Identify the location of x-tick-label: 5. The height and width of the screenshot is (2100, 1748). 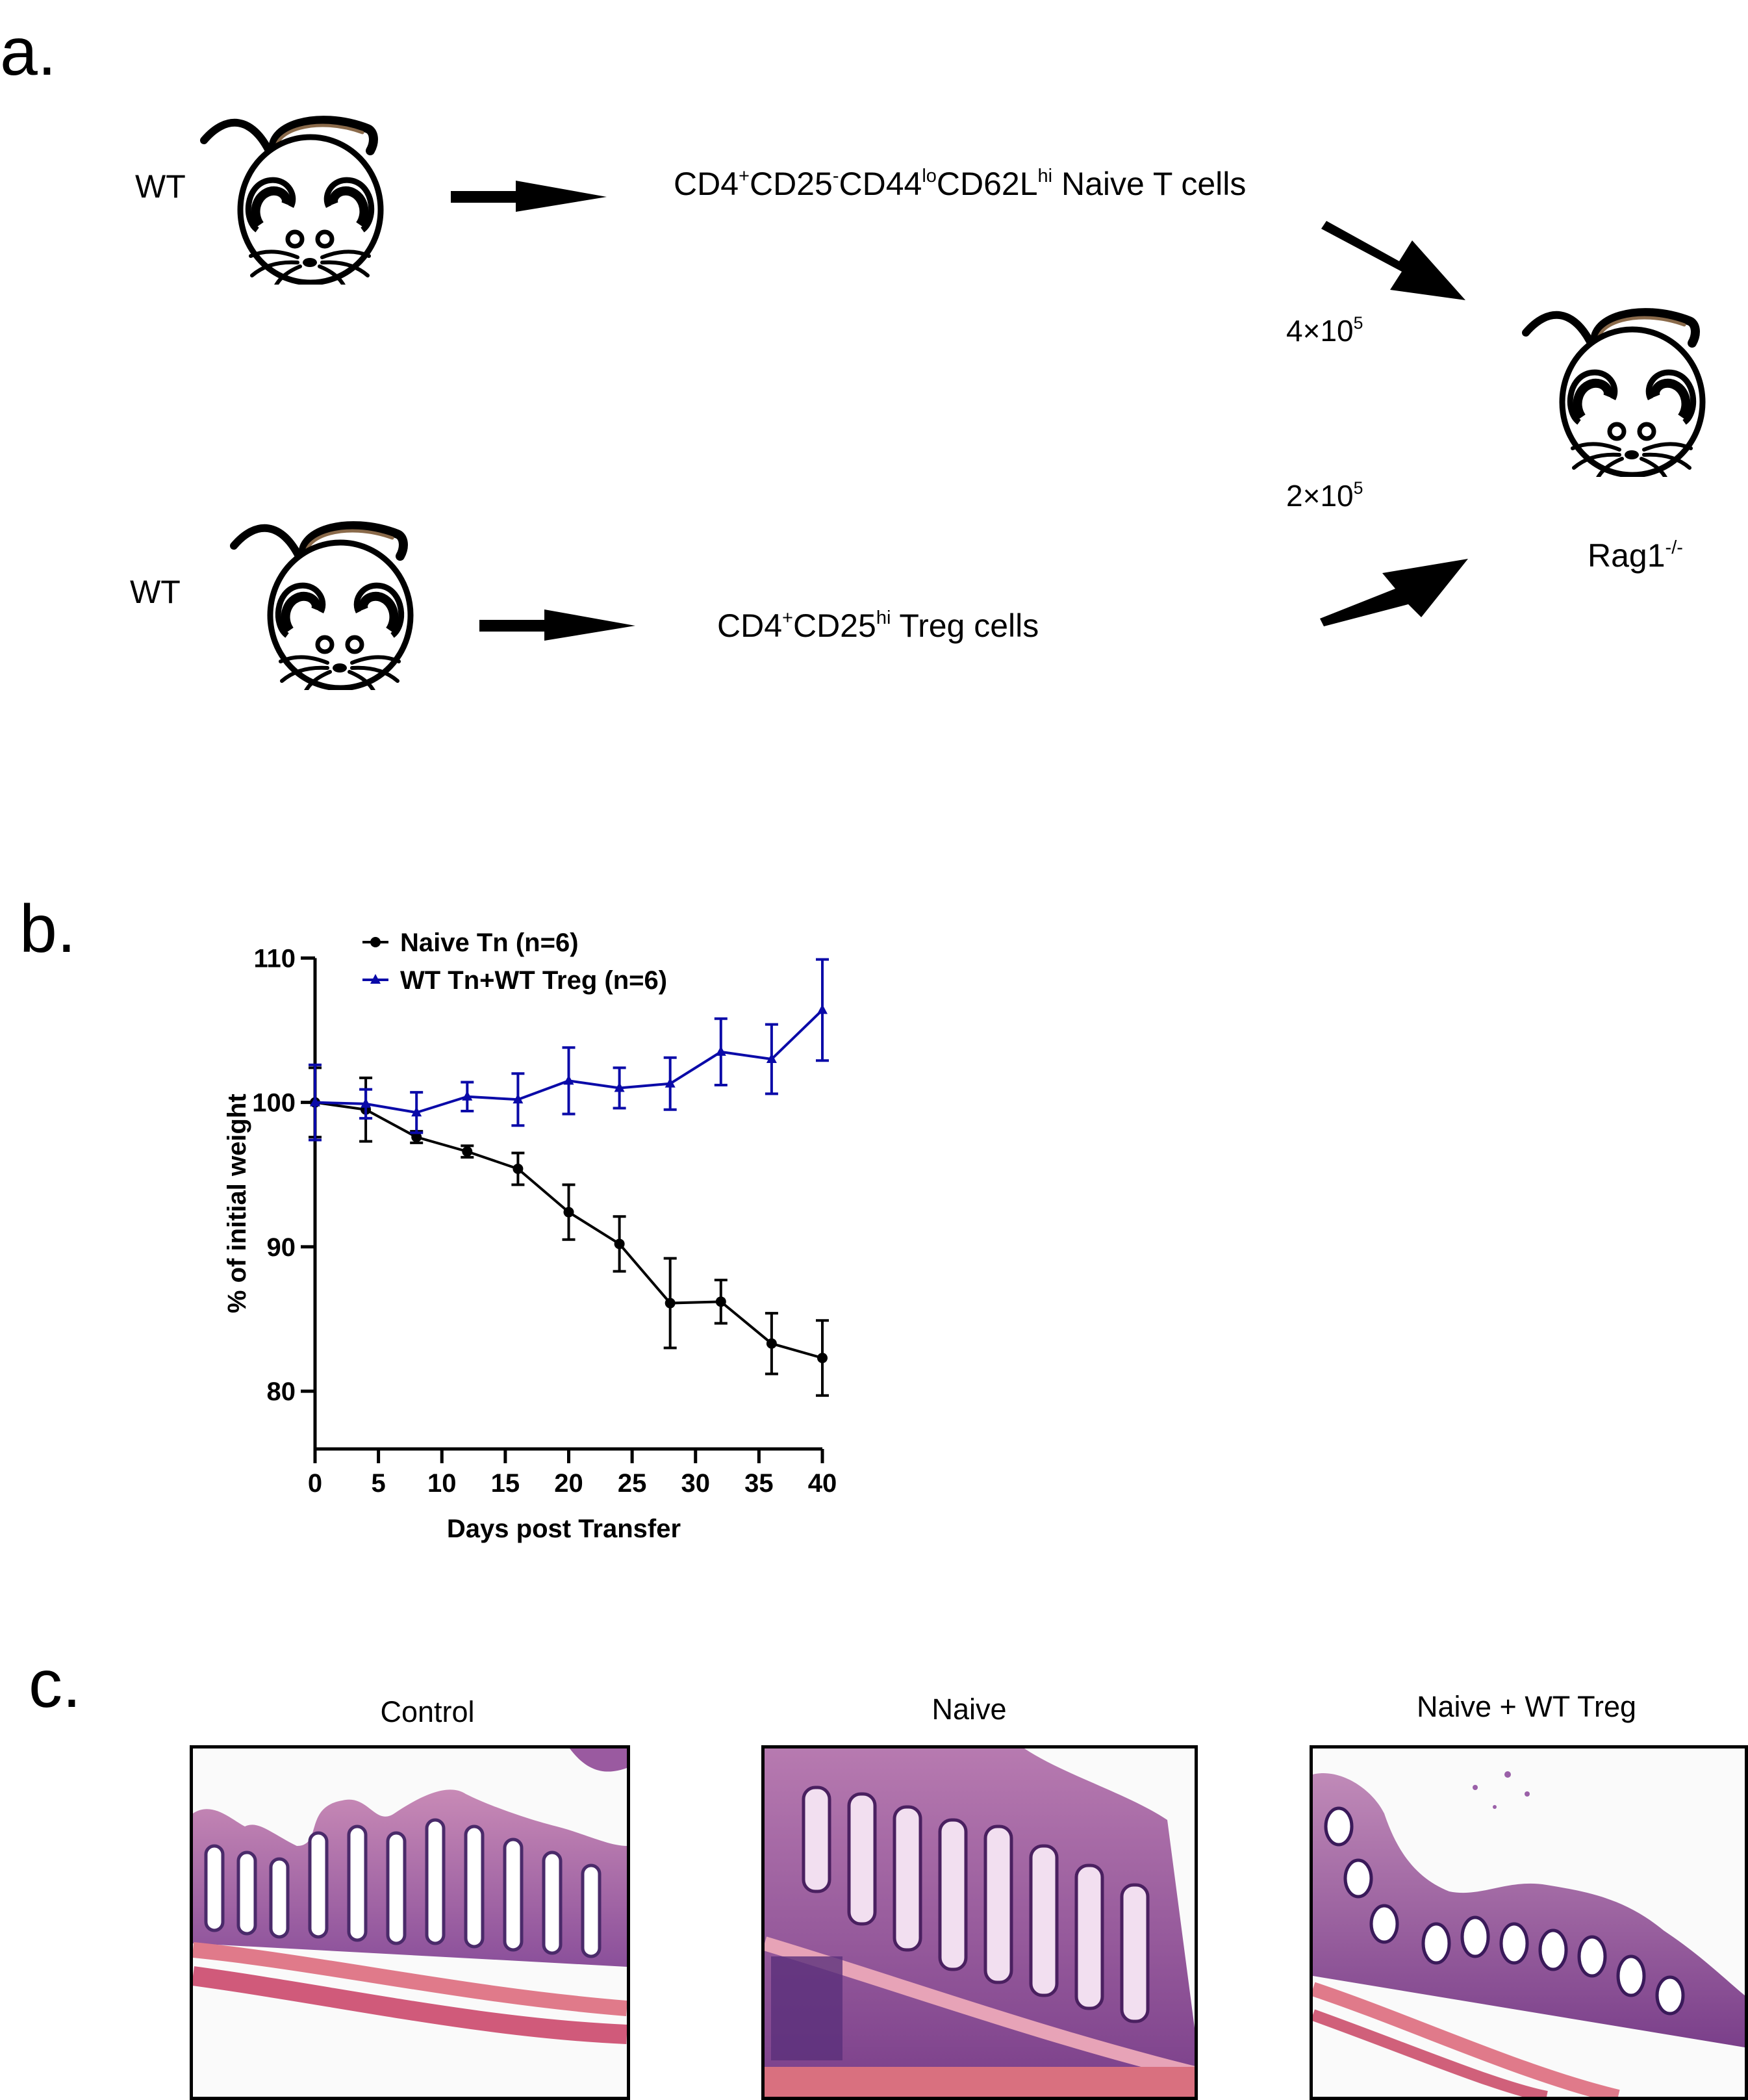
(379, 1483).